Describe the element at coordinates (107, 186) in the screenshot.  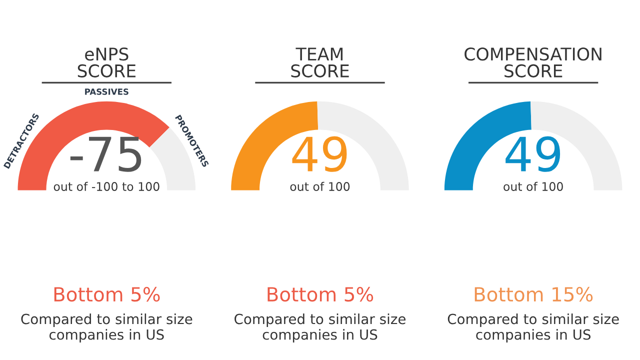
I see `text: out of -100 to 100` at that location.